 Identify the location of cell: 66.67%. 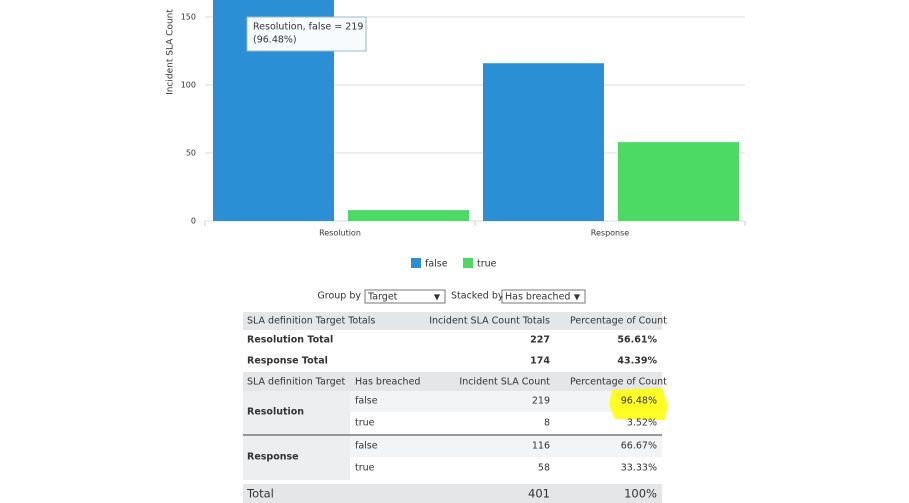
(639, 446).